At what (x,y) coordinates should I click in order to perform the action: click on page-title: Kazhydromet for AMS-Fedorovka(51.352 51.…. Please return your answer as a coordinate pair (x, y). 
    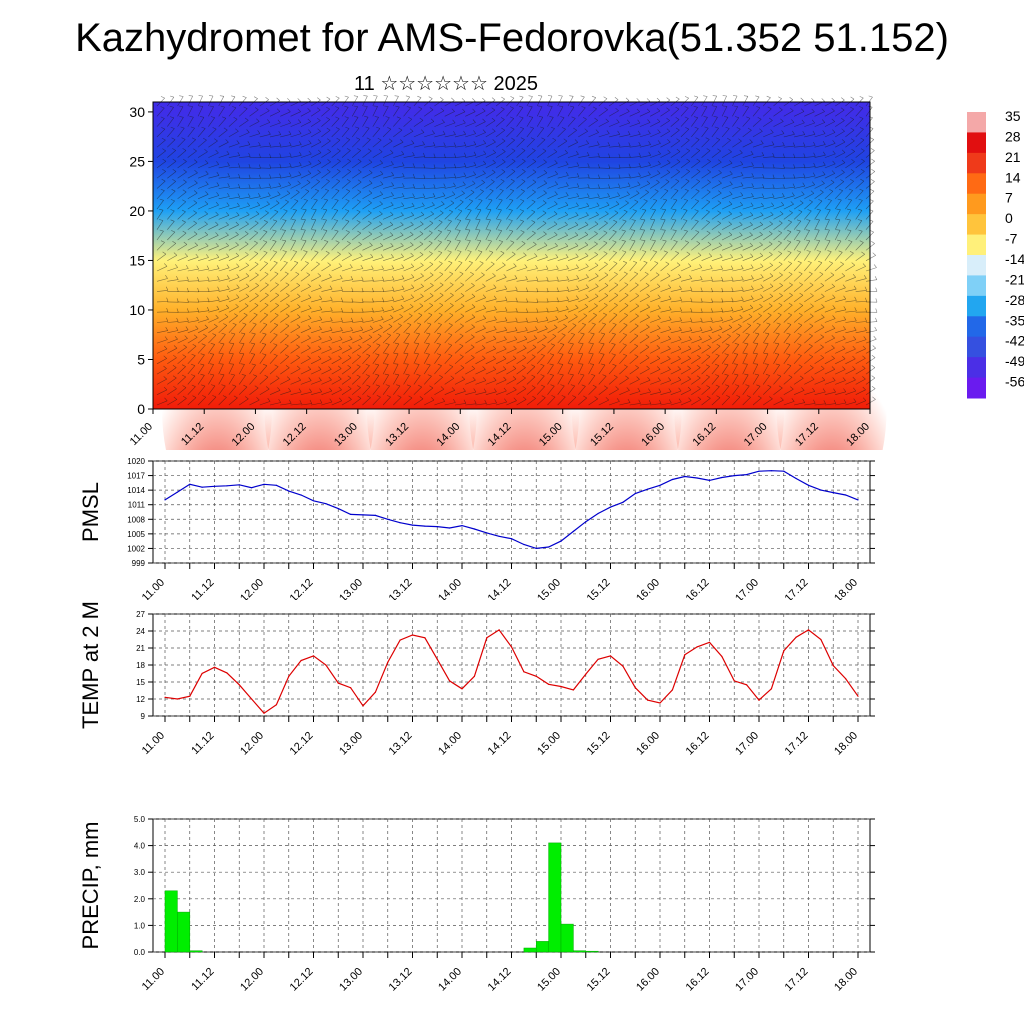
    Looking at the image, I should click on (512, 38).